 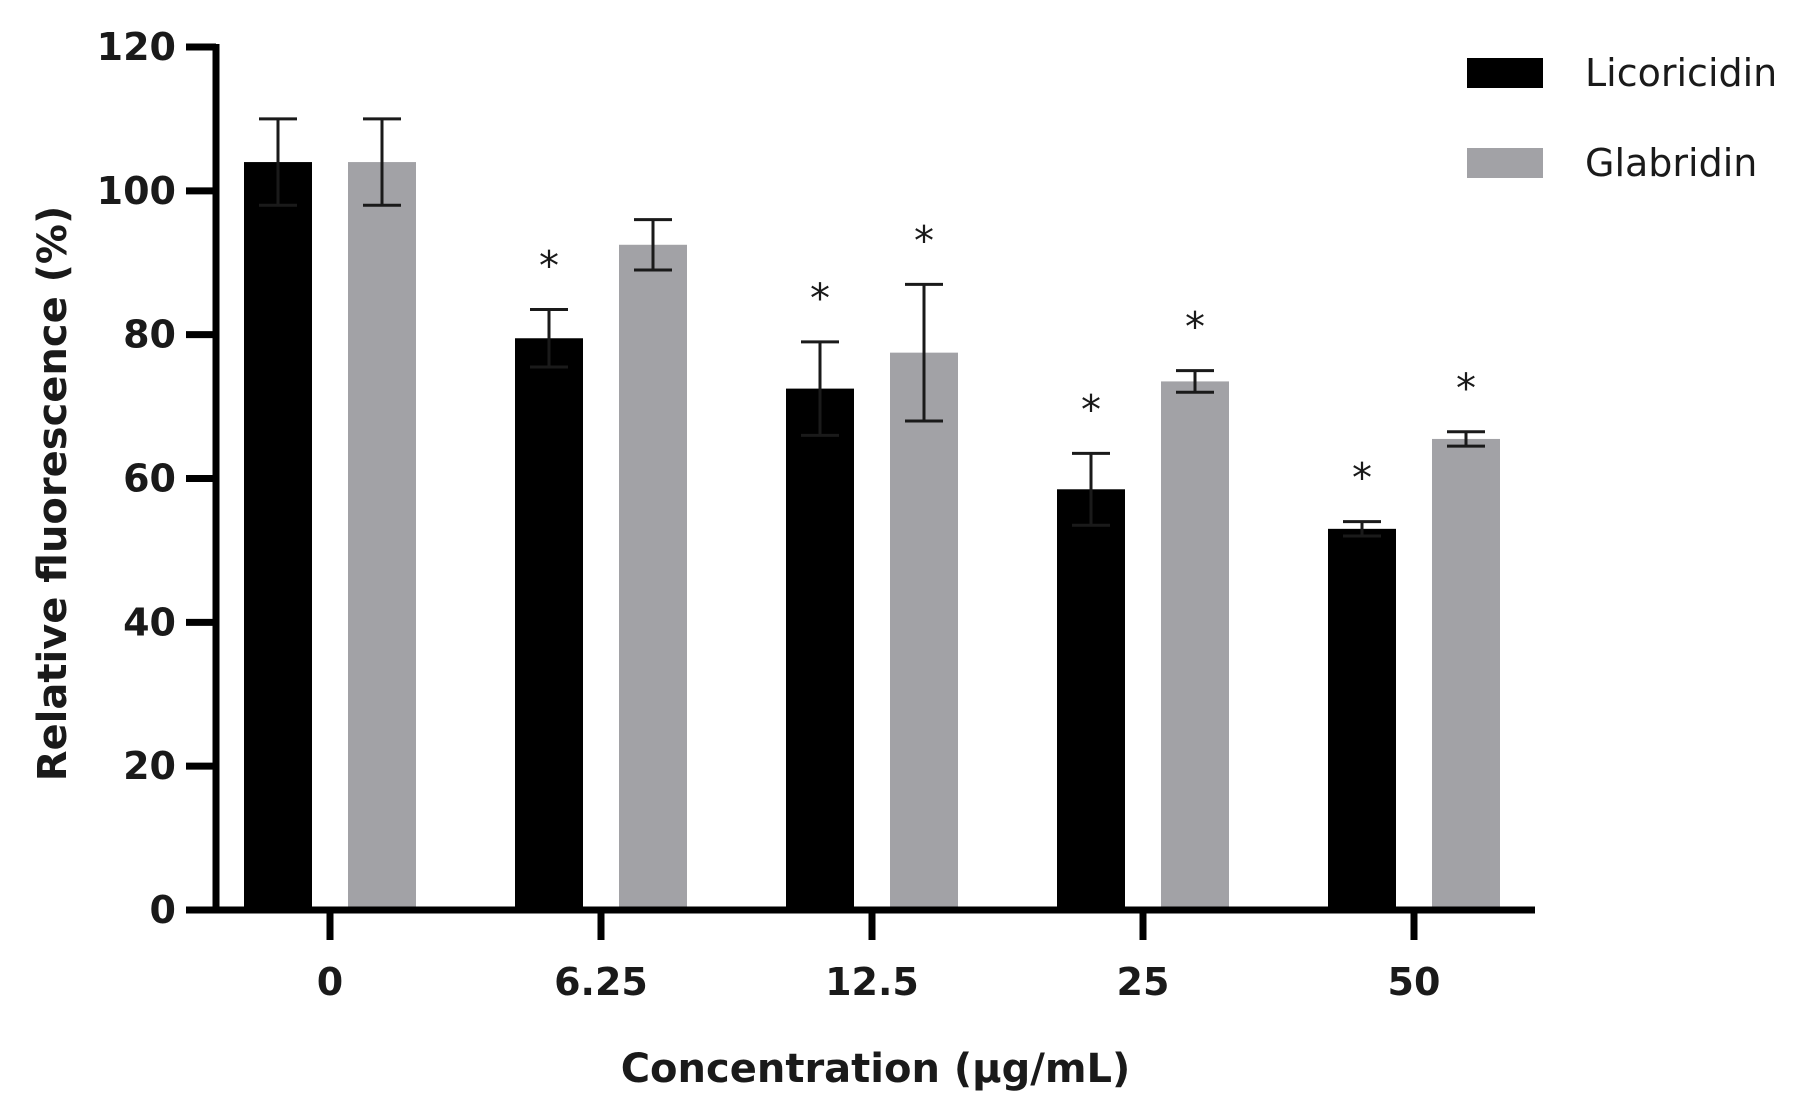 I want to click on legend-swatch-glabridin, so click(x=1505, y=163).